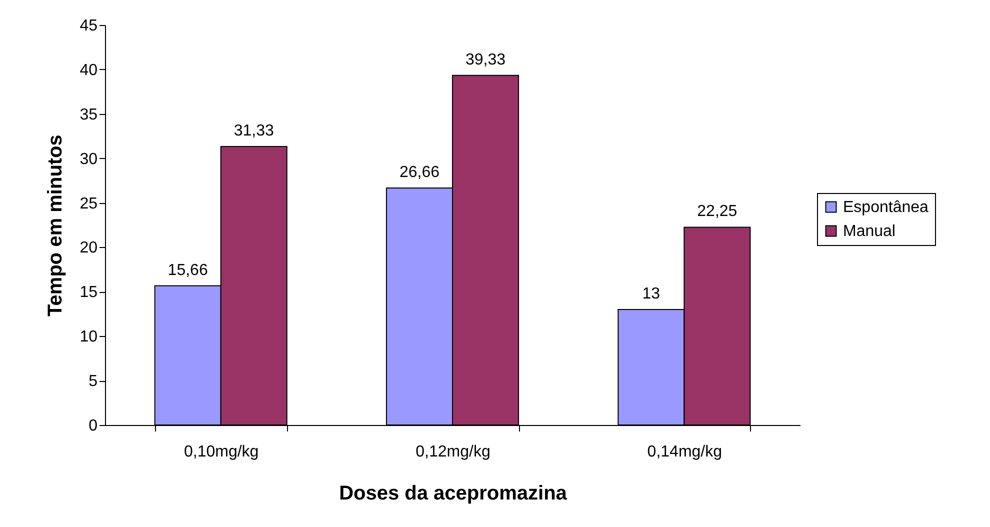 The height and width of the screenshot is (527, 990). What do you see at coordinates (717, 211) in the screenshot?
I see `data-label: 22,25` at bounding box center [717, 211].